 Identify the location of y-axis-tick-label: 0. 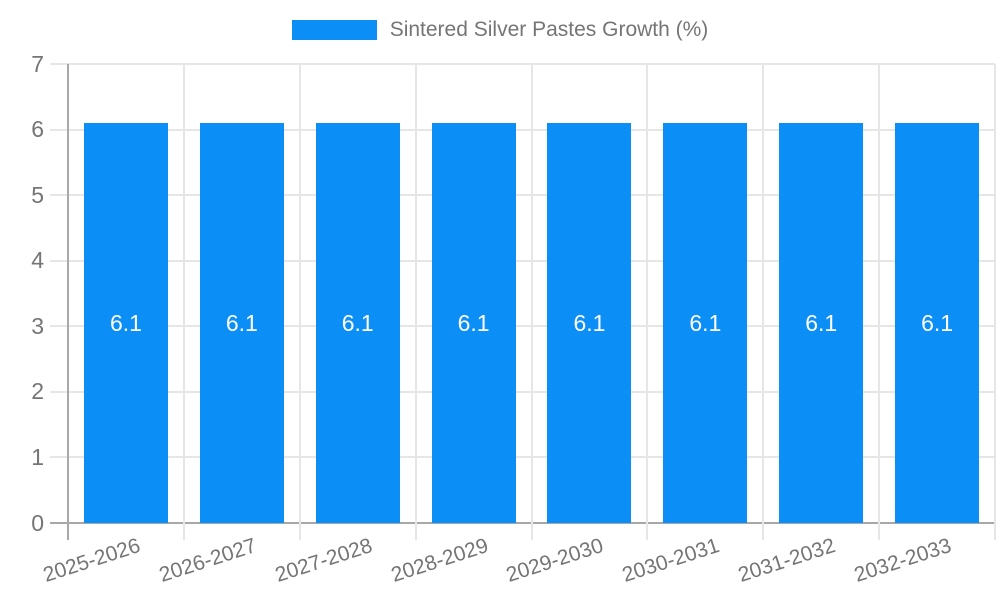
(37, 522).